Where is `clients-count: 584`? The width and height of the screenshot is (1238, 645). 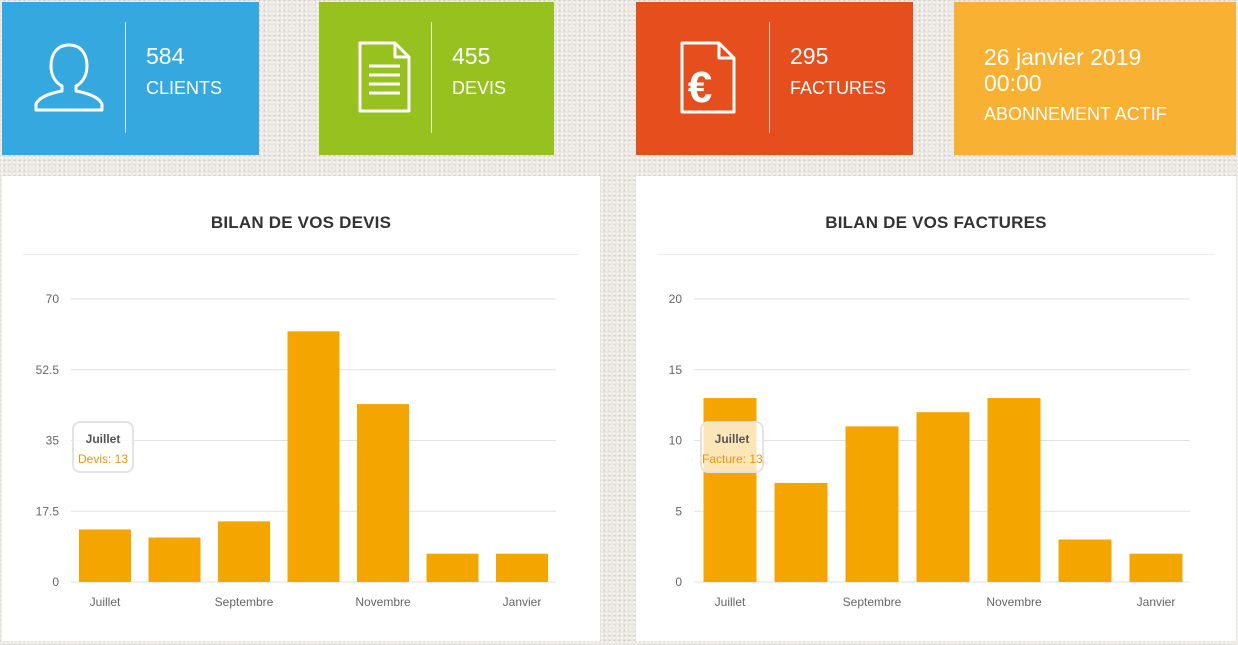
clients-count: 584 is located at coordinates (165, 56).